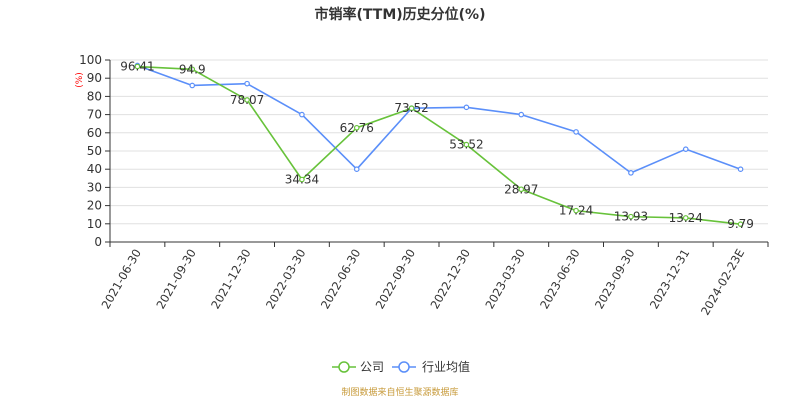 This screenshot has width=800, height=400. I want to click on data-label: 96.41, so click(137, 67).